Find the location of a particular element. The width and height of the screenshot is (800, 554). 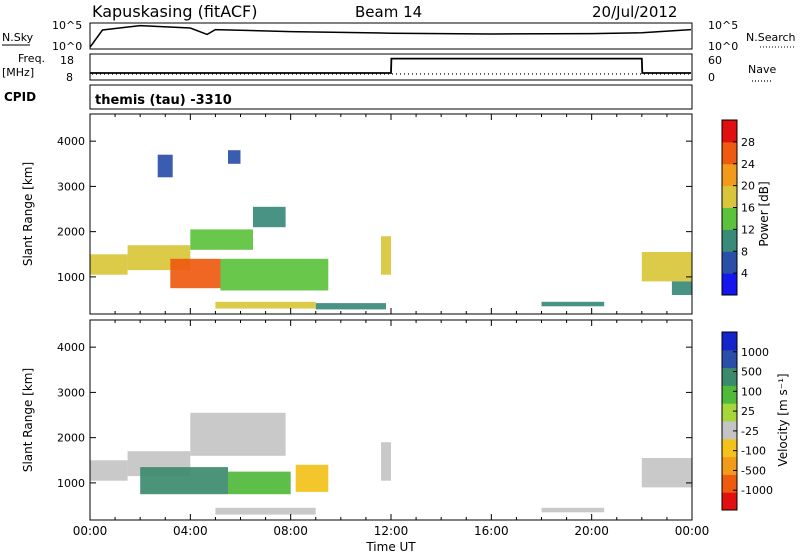

x-tick-label-1: 04:00 is located at coordinates (190, 531).